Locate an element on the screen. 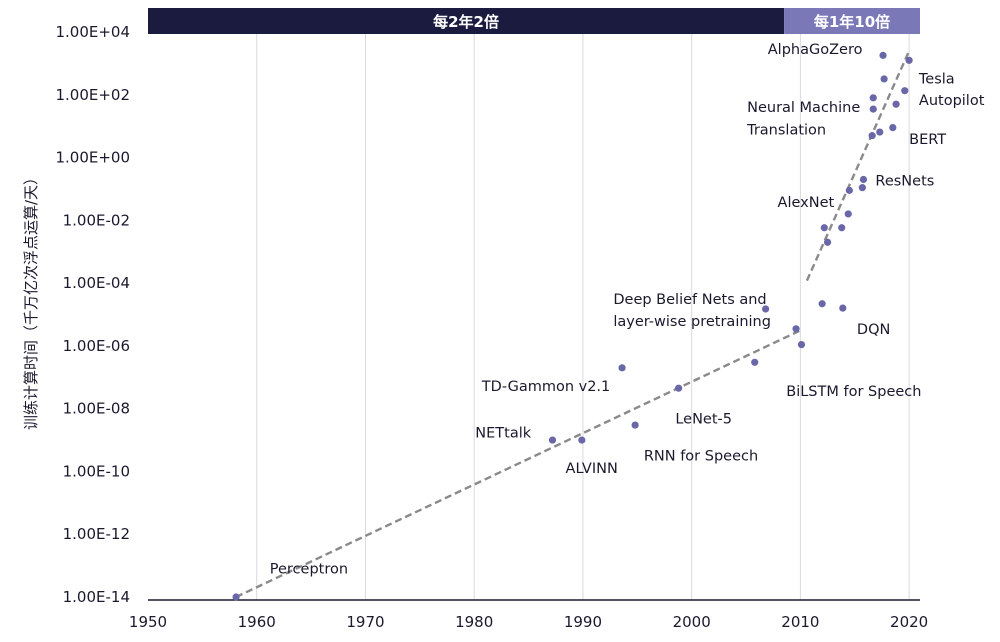 This screenshot has height=642, width=1000. y-tick-9: 1.00E-14 is located at coordinates (96, 597).